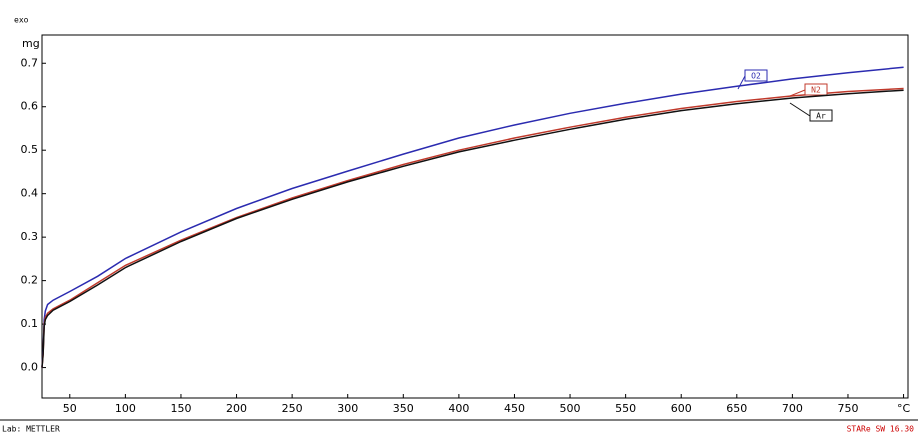  Describe the element at coordinates (347, 408) in the screenshot. I see `x-tick-label: 300` at that location.